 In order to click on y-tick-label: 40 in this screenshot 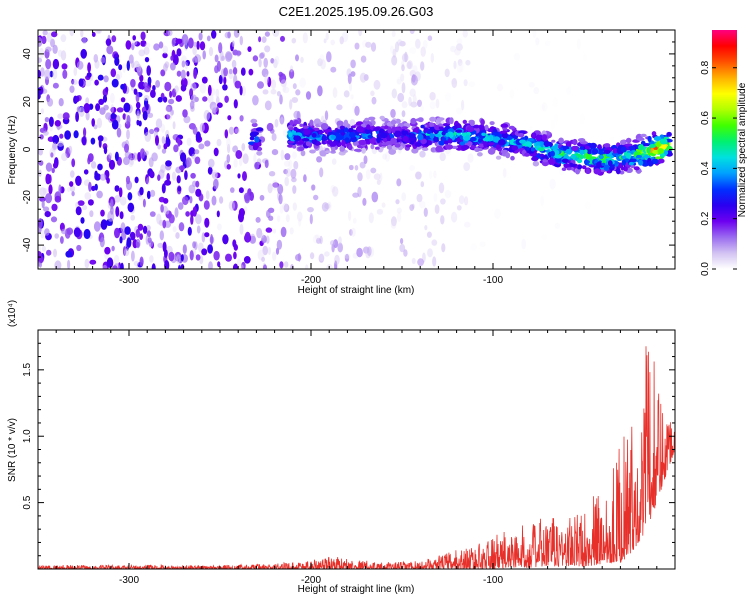, I will do `click(27, 54)`.